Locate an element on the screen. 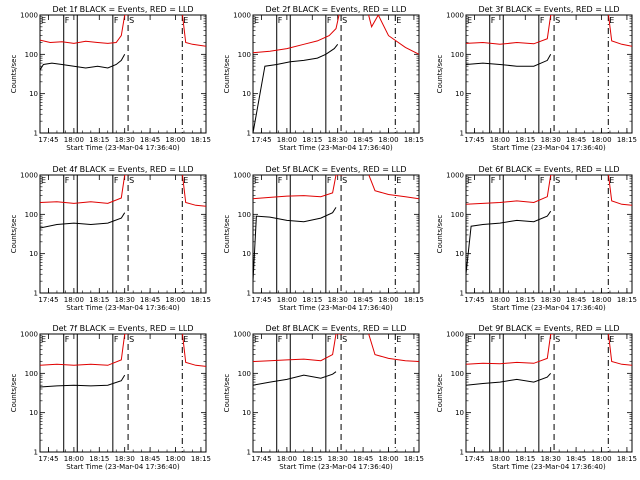 This screenshot has height=480, width=640. panel-title: Det 9f BLACK = Events, RED = LLD is located at coordinates (548, 328).